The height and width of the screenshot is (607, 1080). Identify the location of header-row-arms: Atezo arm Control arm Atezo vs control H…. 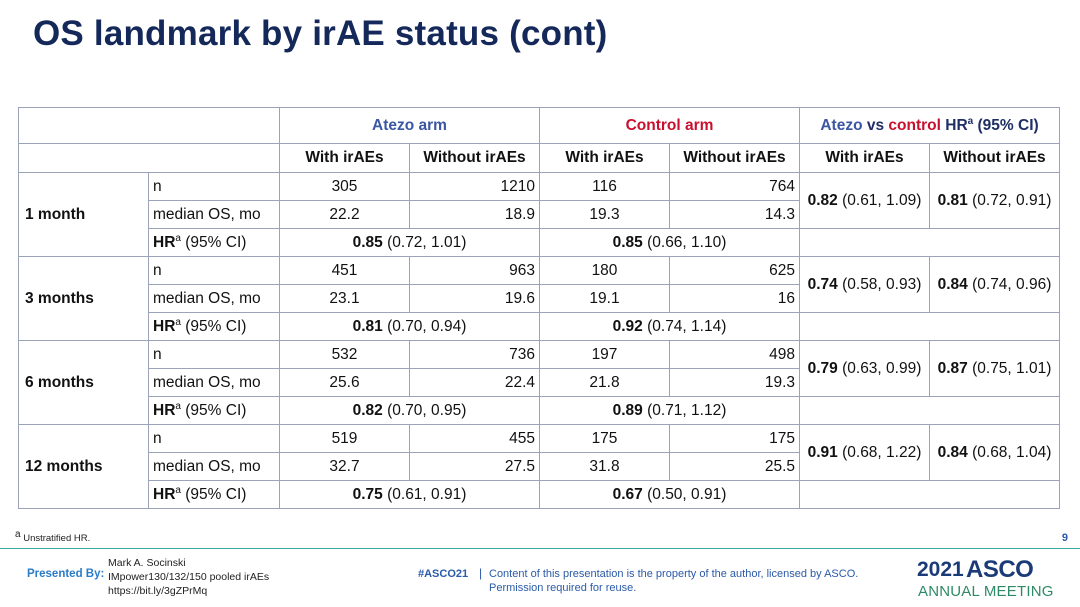
(539, 125).